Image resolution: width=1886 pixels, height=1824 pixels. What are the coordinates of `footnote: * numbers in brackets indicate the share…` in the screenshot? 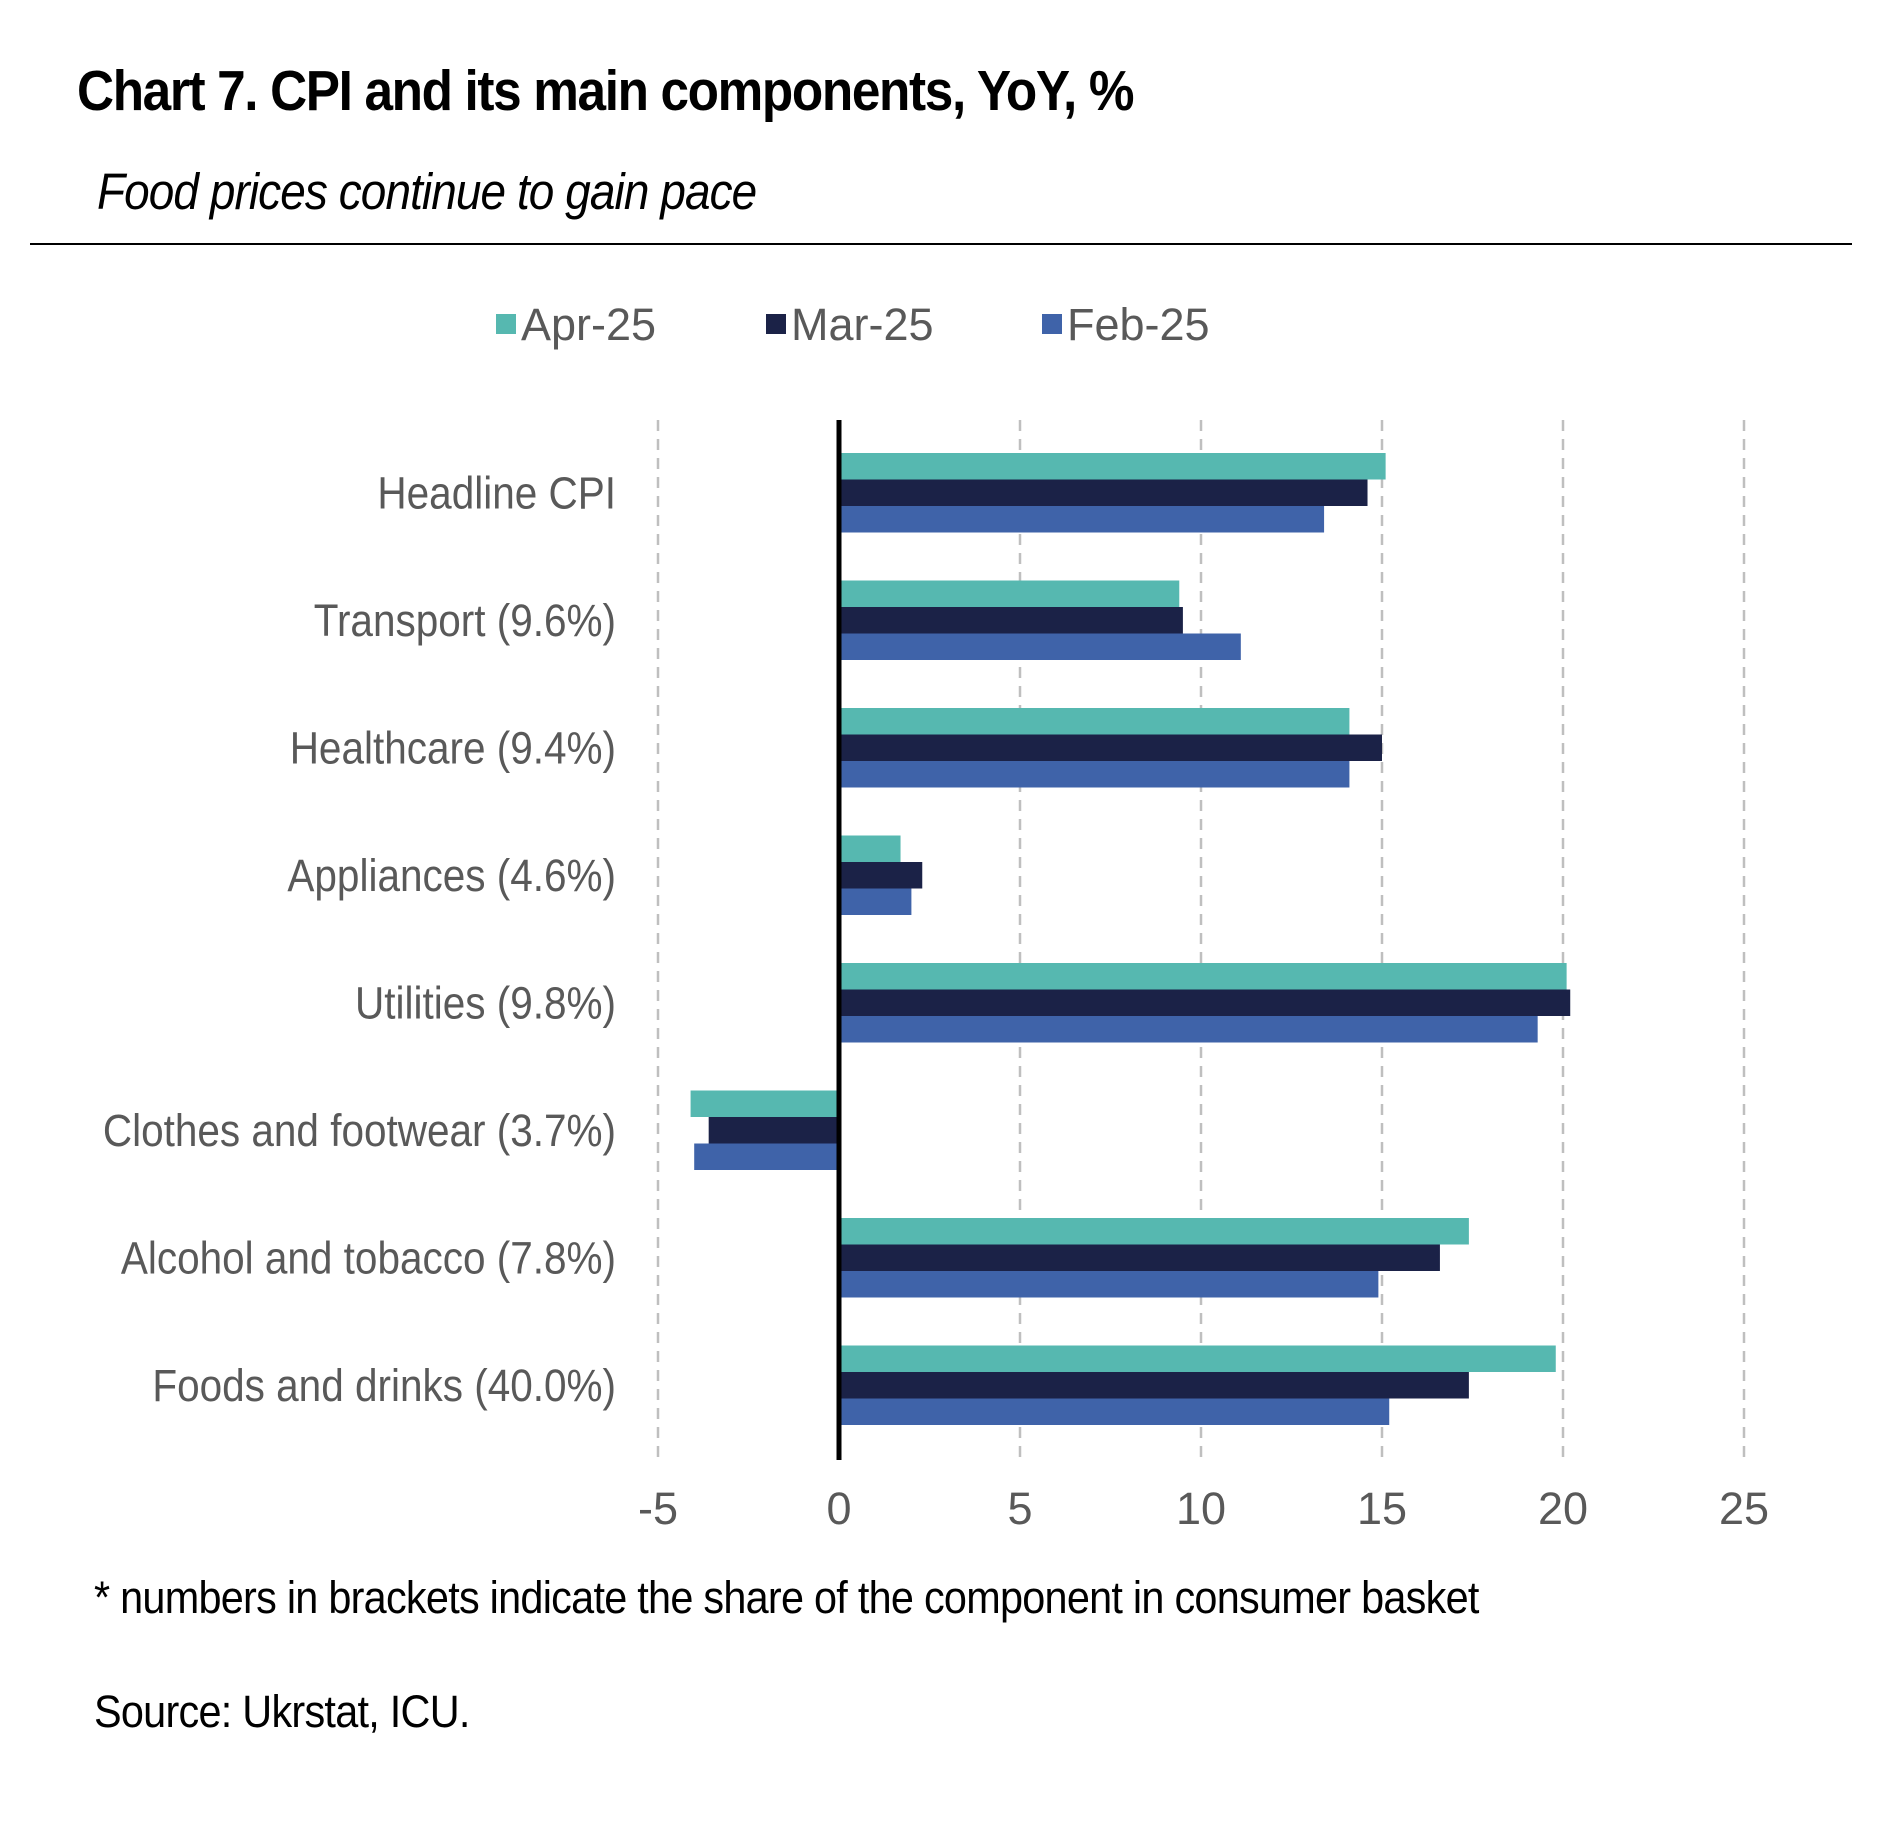 It's located at (786, 1597).